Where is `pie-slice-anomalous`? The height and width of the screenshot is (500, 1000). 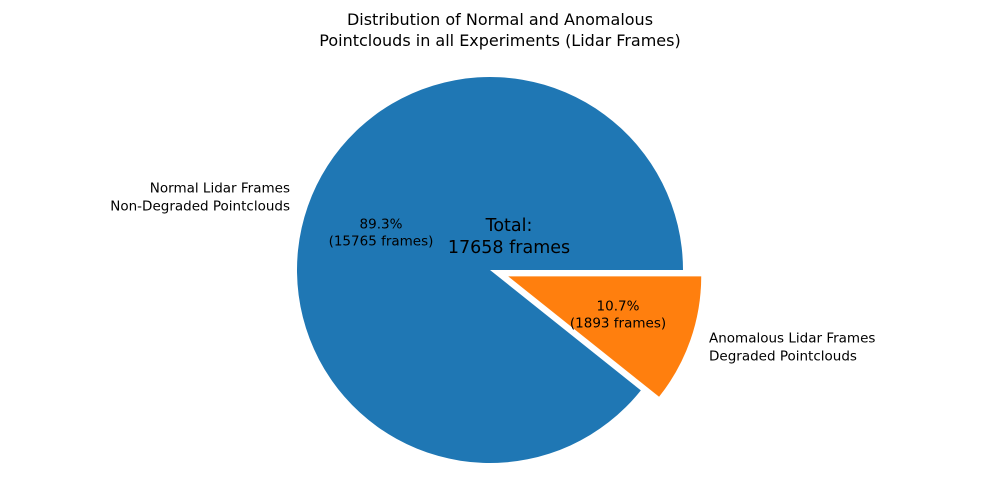
pie-slice-anomalous is located at coordinates (605, 336).